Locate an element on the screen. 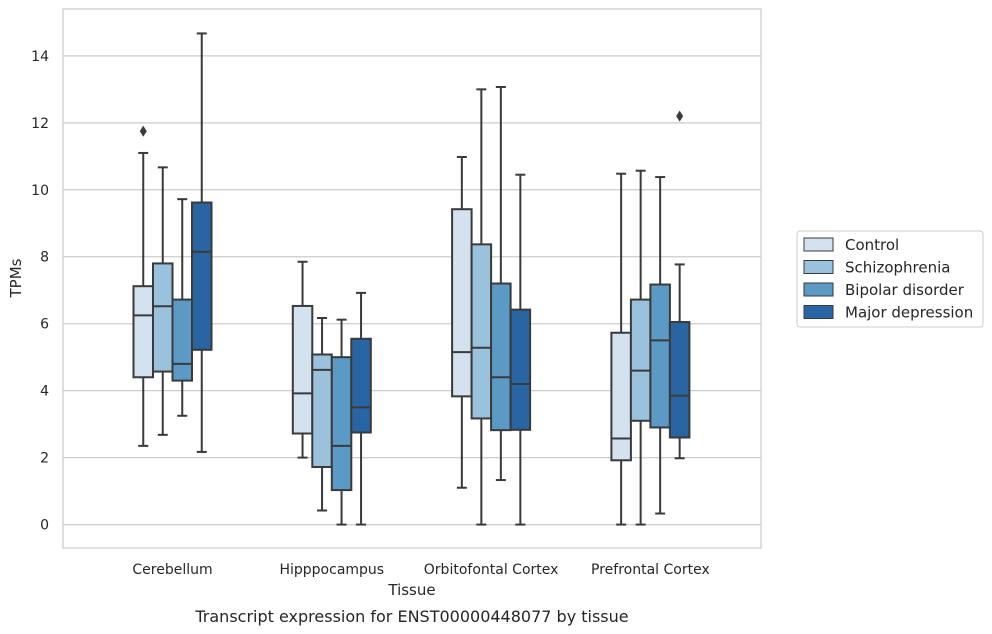 The image size is (992, 634). y-tick-label: 0 is located at coordinates (44, 526).